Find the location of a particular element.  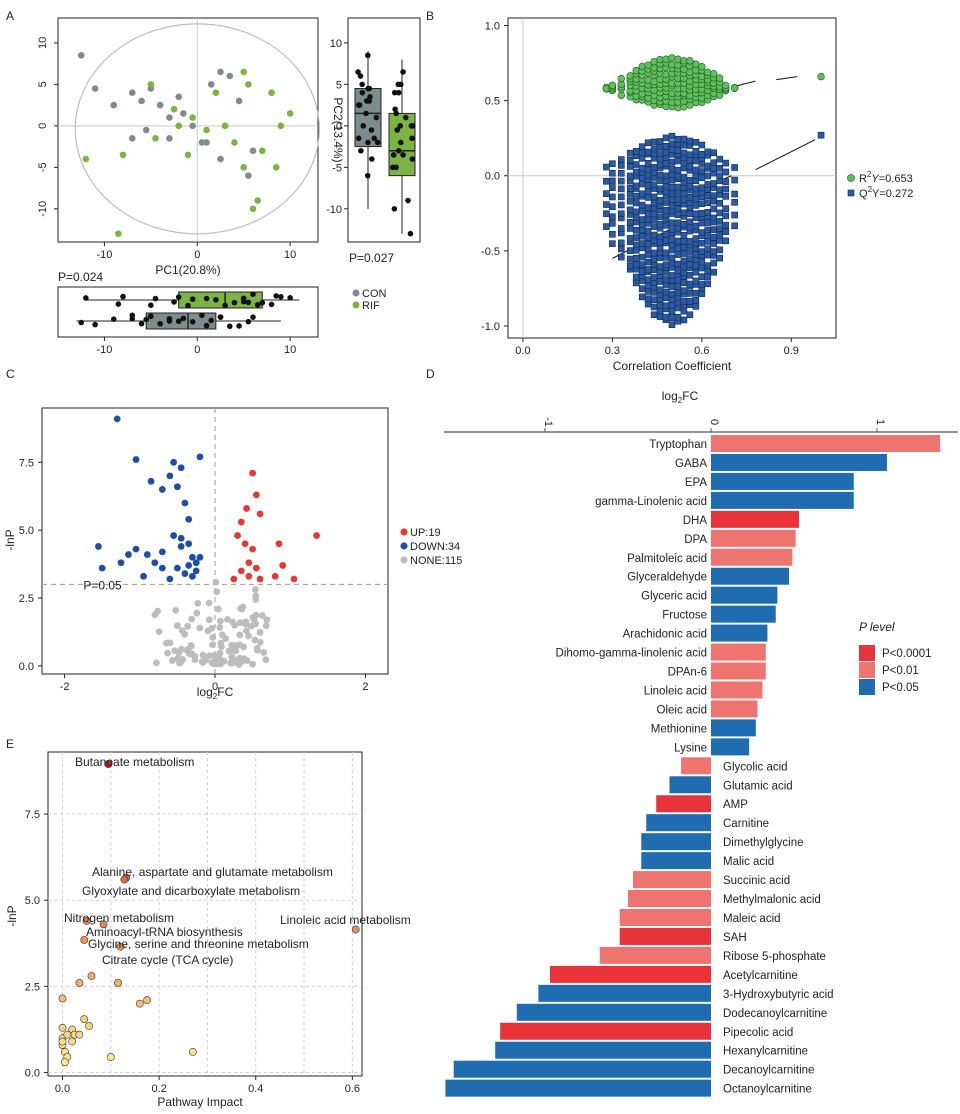

bar-label: Glycolic acid is located at coordinates (755, 767).